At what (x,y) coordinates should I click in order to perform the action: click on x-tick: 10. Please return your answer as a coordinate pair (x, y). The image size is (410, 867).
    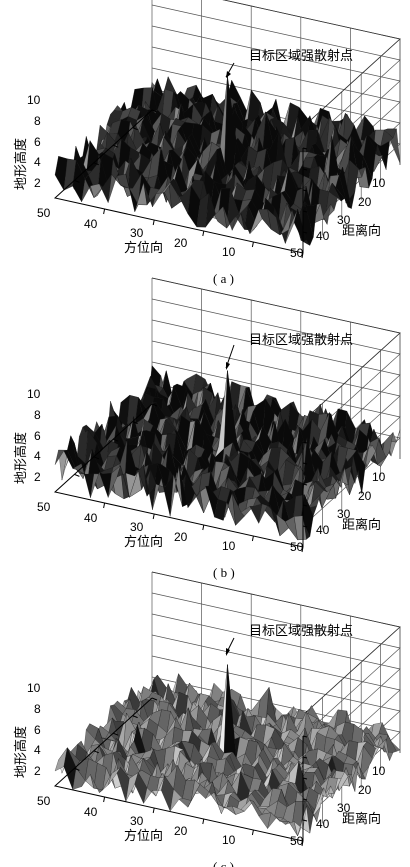
    Looking at the image, I should click on (229, 840).